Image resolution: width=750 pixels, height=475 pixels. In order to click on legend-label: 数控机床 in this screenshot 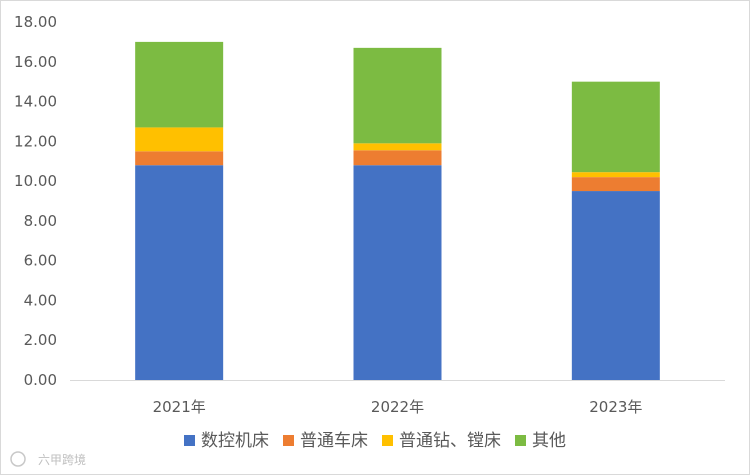, I will do `click(235, 441)`.